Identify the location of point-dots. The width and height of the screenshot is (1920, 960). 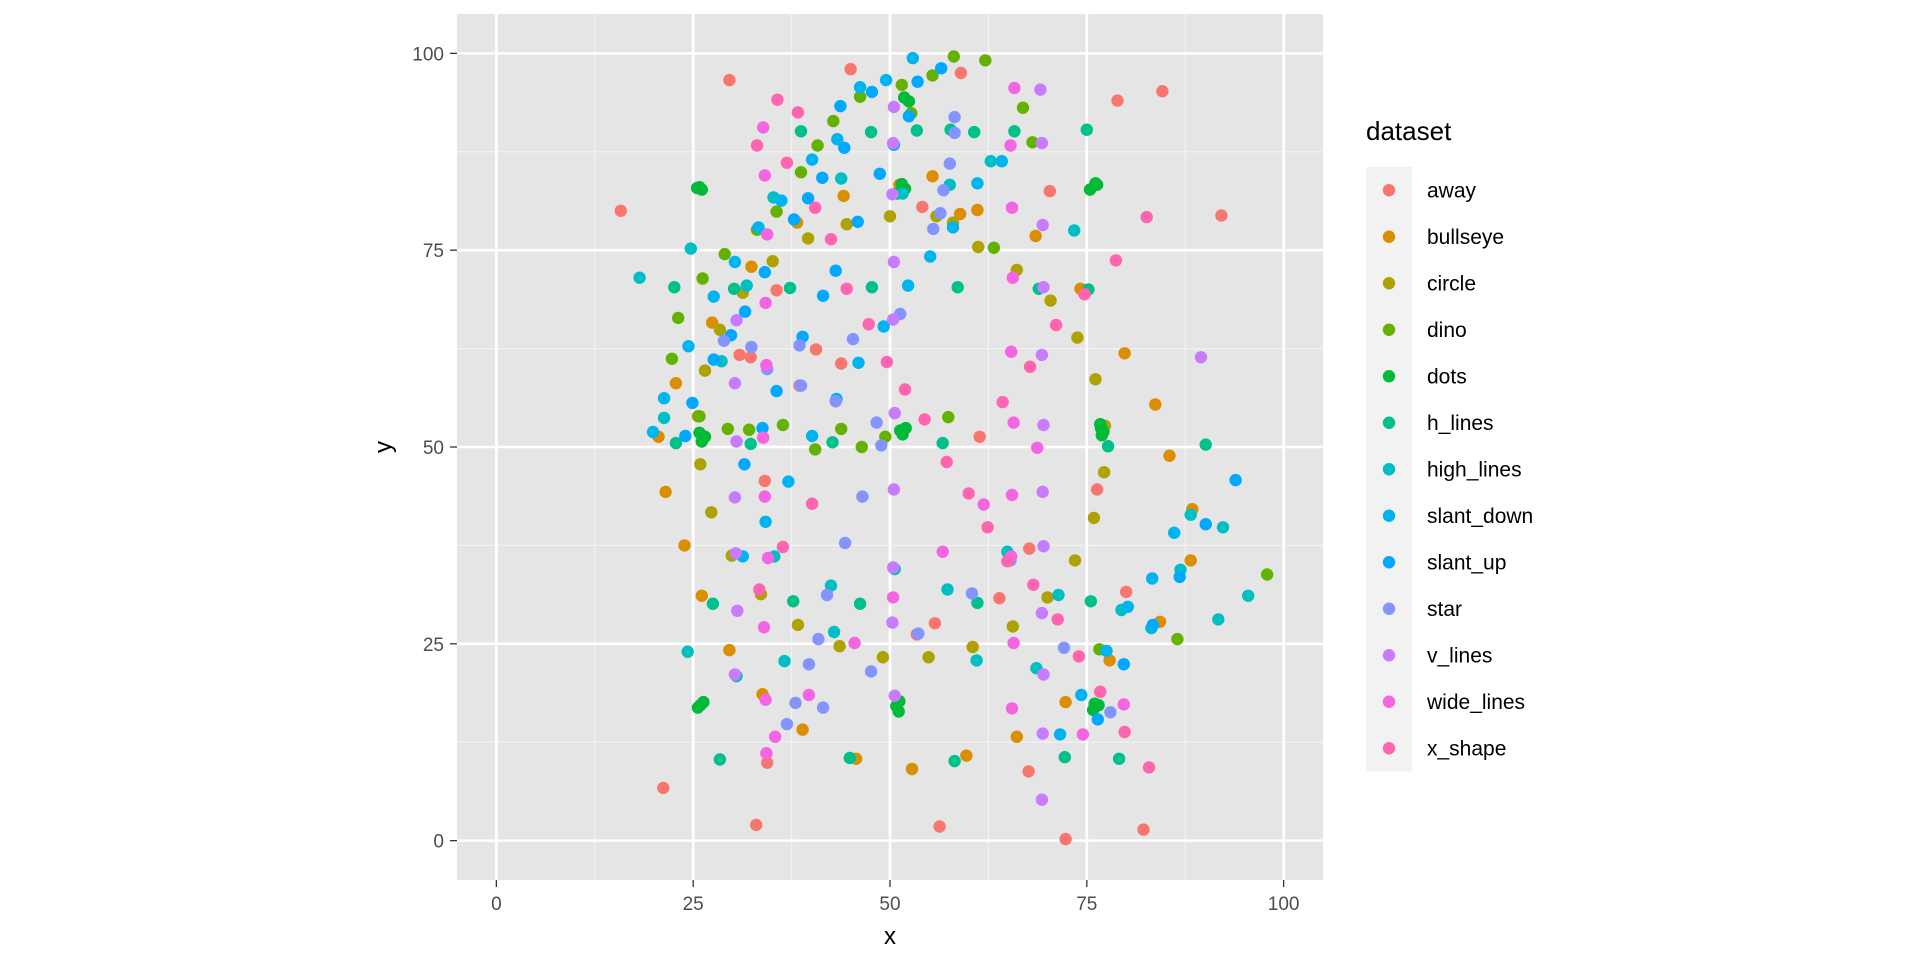
(1100, 424).